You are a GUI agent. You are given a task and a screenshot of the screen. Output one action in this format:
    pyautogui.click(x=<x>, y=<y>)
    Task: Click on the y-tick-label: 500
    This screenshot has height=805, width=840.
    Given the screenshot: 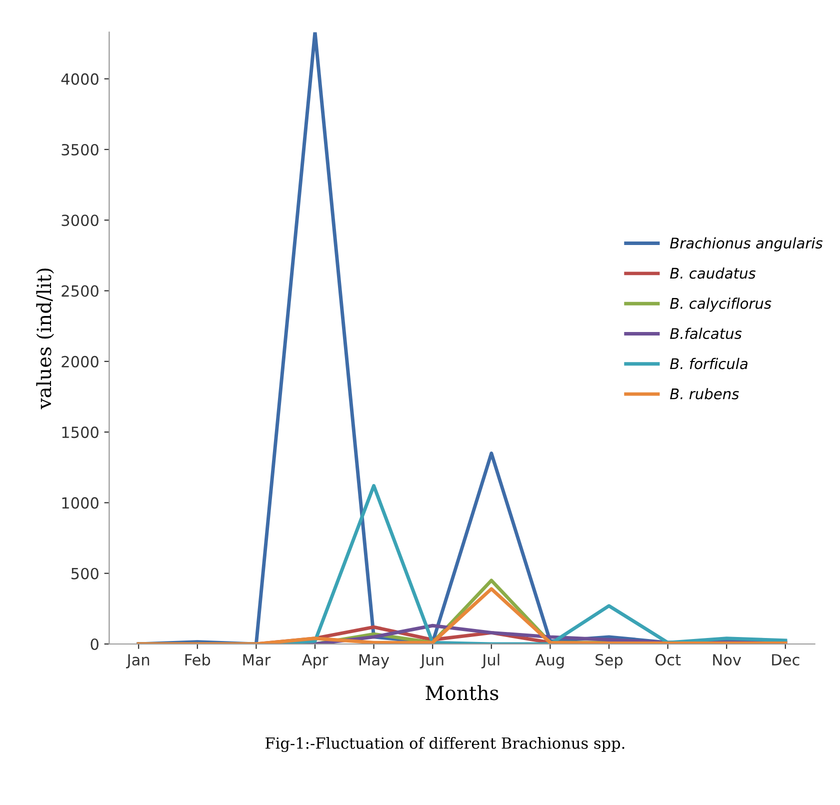 What is the action you would take?
    pyautogui.click(x=84, y=574)
    